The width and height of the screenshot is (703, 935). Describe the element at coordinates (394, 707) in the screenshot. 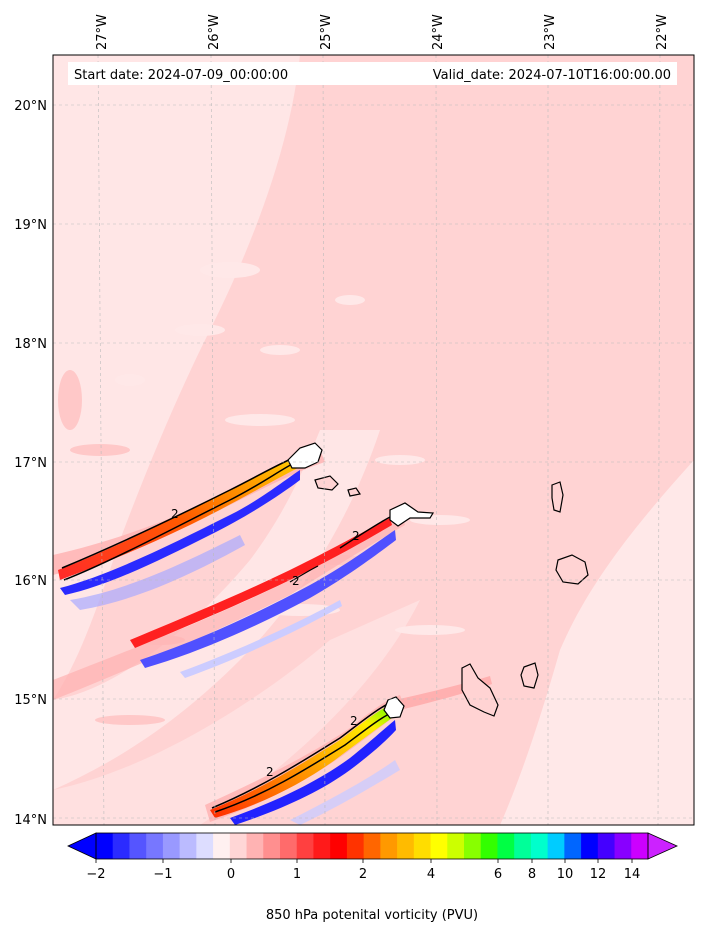

I see `island-fogo` at that location.